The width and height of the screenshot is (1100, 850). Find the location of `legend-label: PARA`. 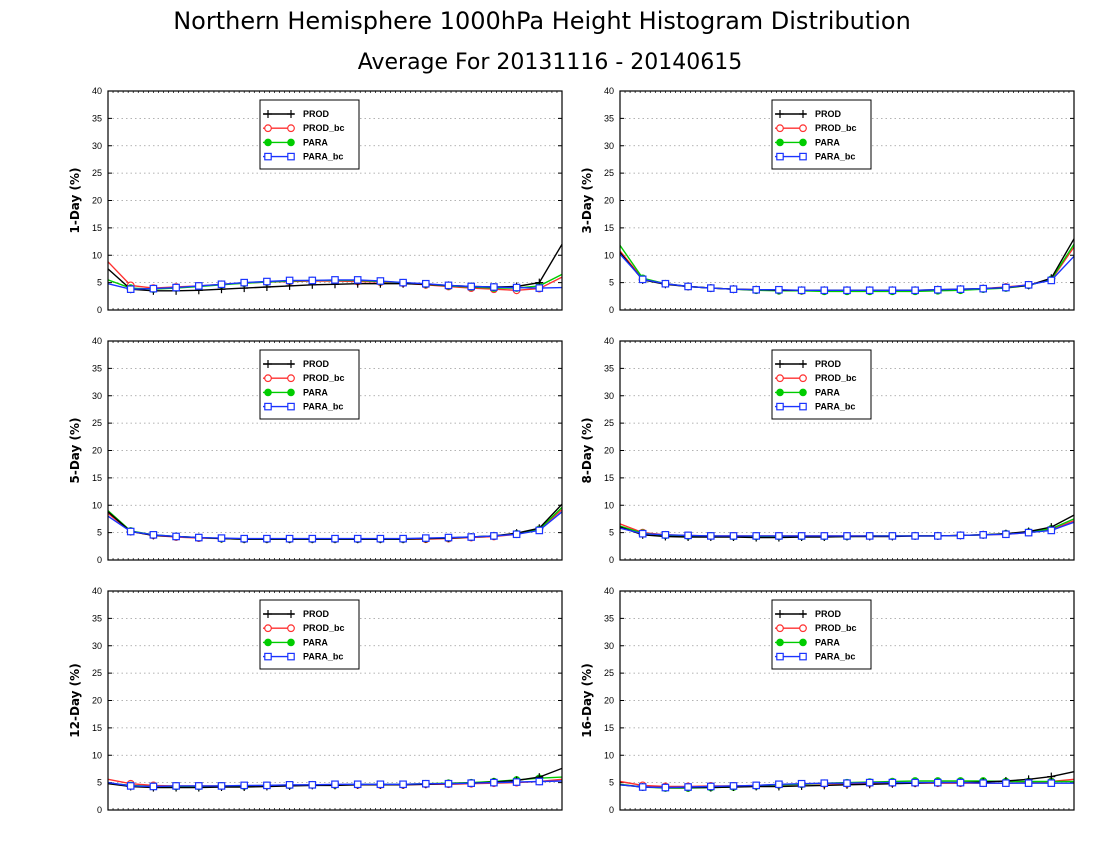

legend-label: PARA is located at coordinates (315, 642).